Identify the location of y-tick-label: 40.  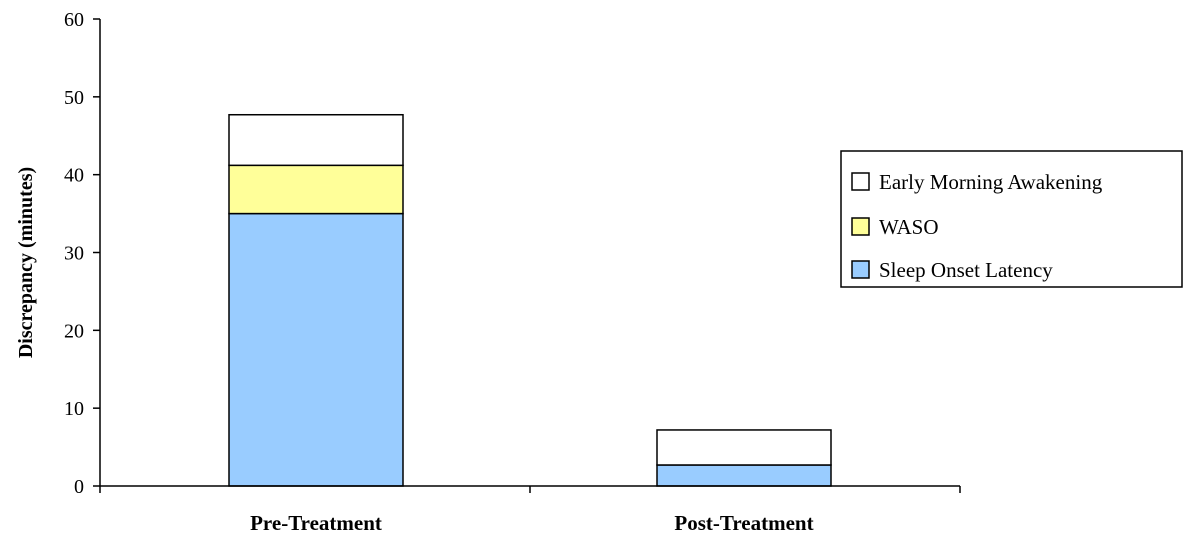
(74, 176).